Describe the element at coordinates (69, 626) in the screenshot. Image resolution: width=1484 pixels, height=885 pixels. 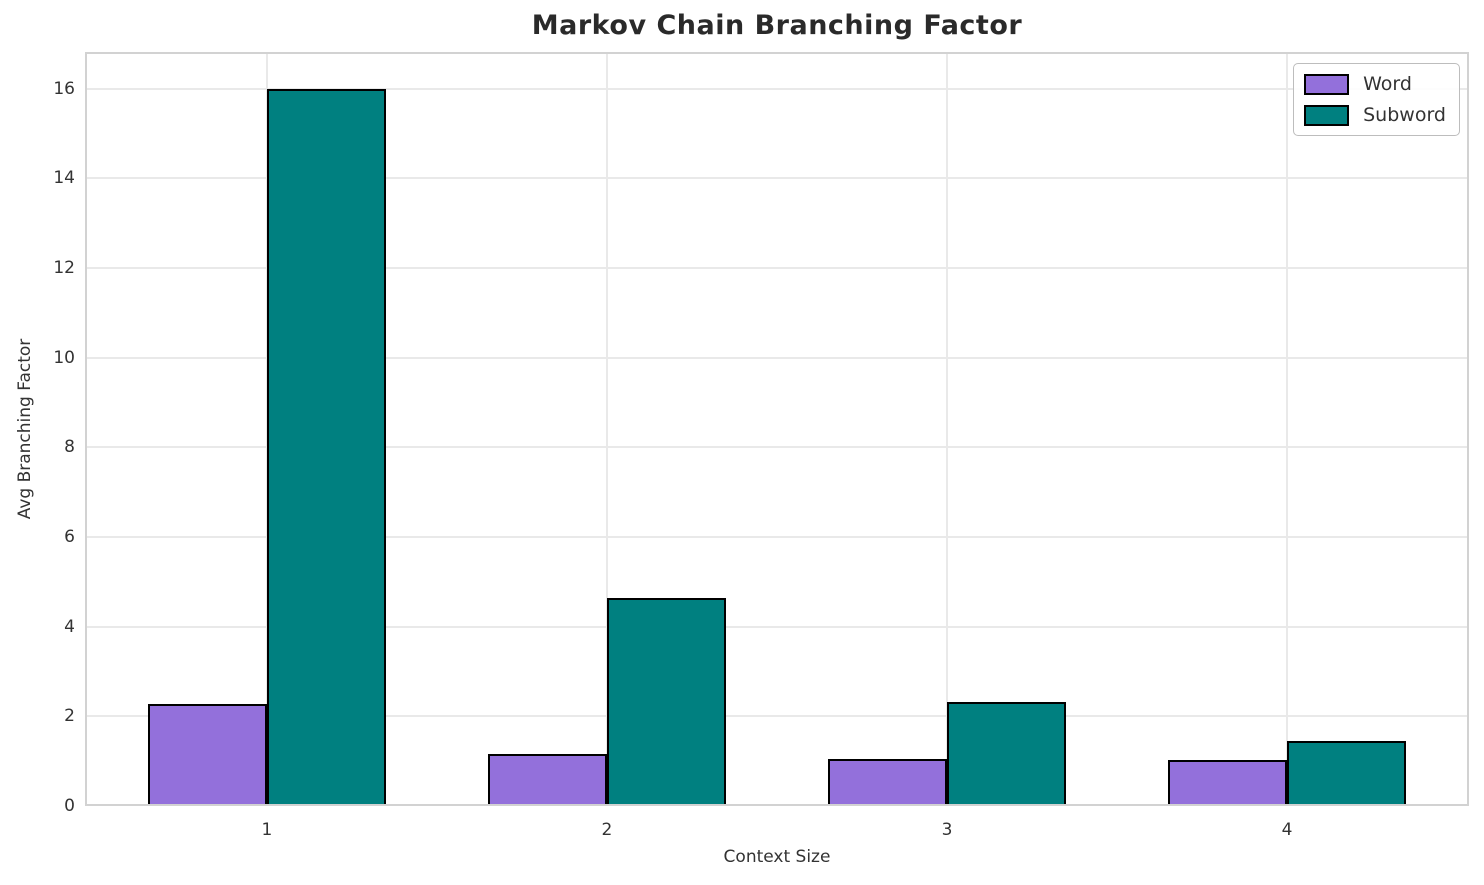
I see `ytick-4: 4` at that location.